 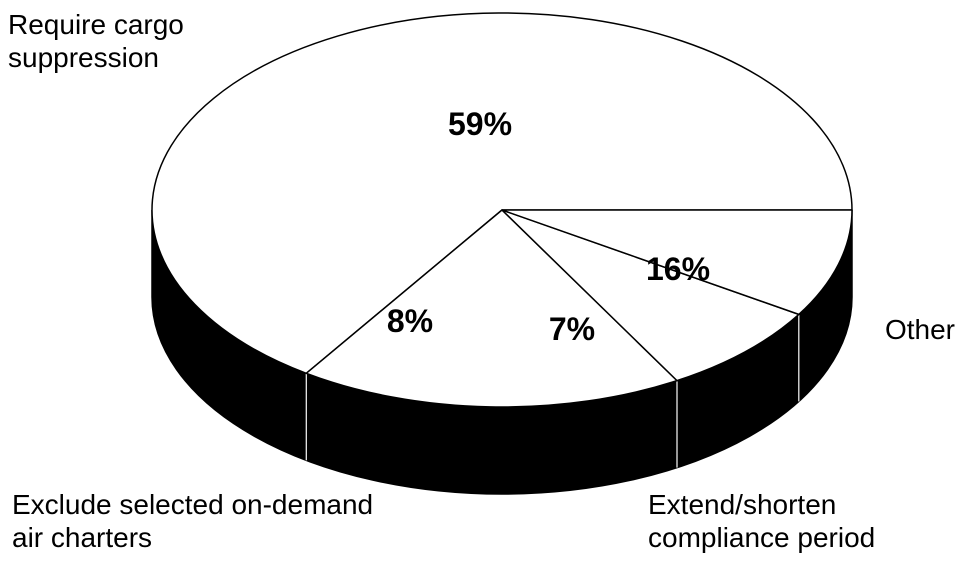 What do you see at coordinates (742, 504) in the screenshot?
I see `slice-category-label-line: Extend/shorten` at bounding box center [742, 504].